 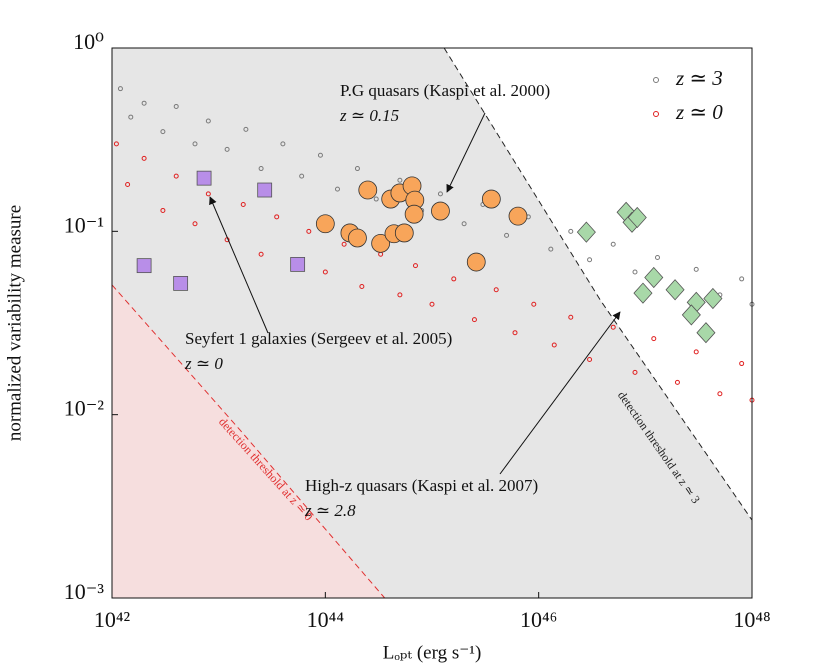 What do you see at coordinates (84, 408) in the screenshot?
I see `y-tick-label: 10⁻²` at bounding box center [84, 408].